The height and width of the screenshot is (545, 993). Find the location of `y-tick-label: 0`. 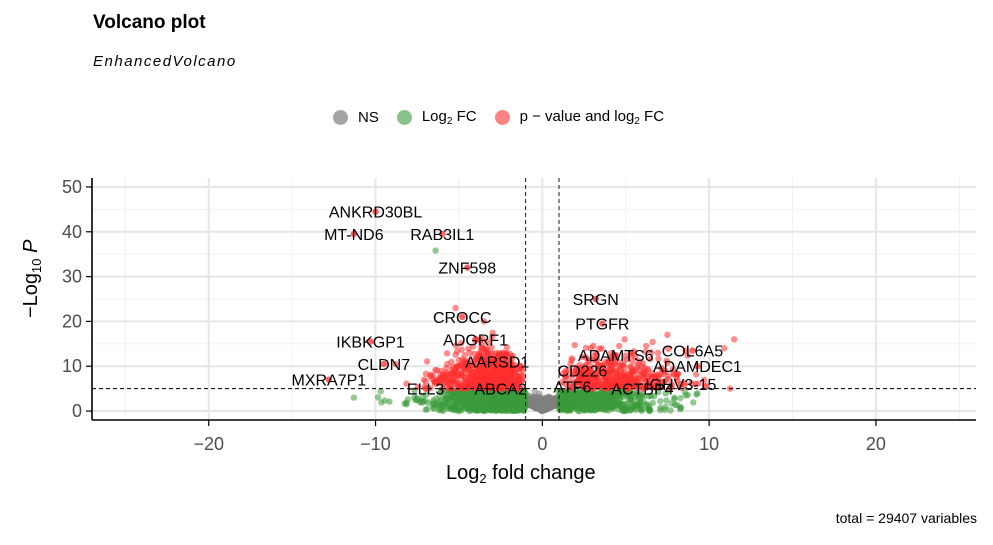

y-tick-label: 0 is located at coordinates (77, 411).